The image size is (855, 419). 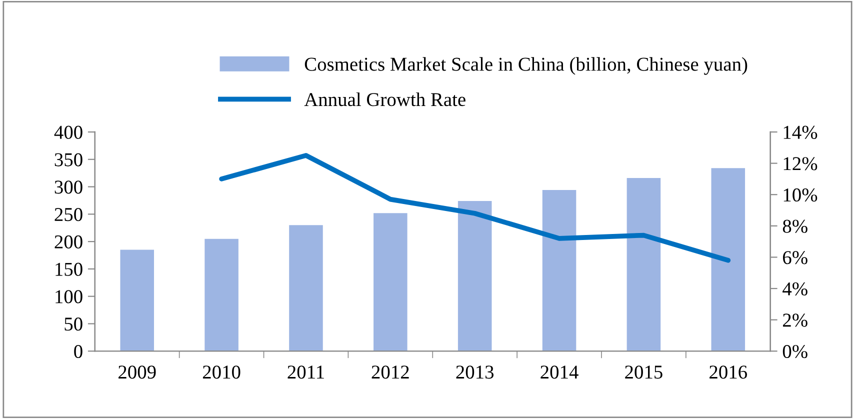 I want to click on x-tick-label: 2012, so click(x=390, y=372).